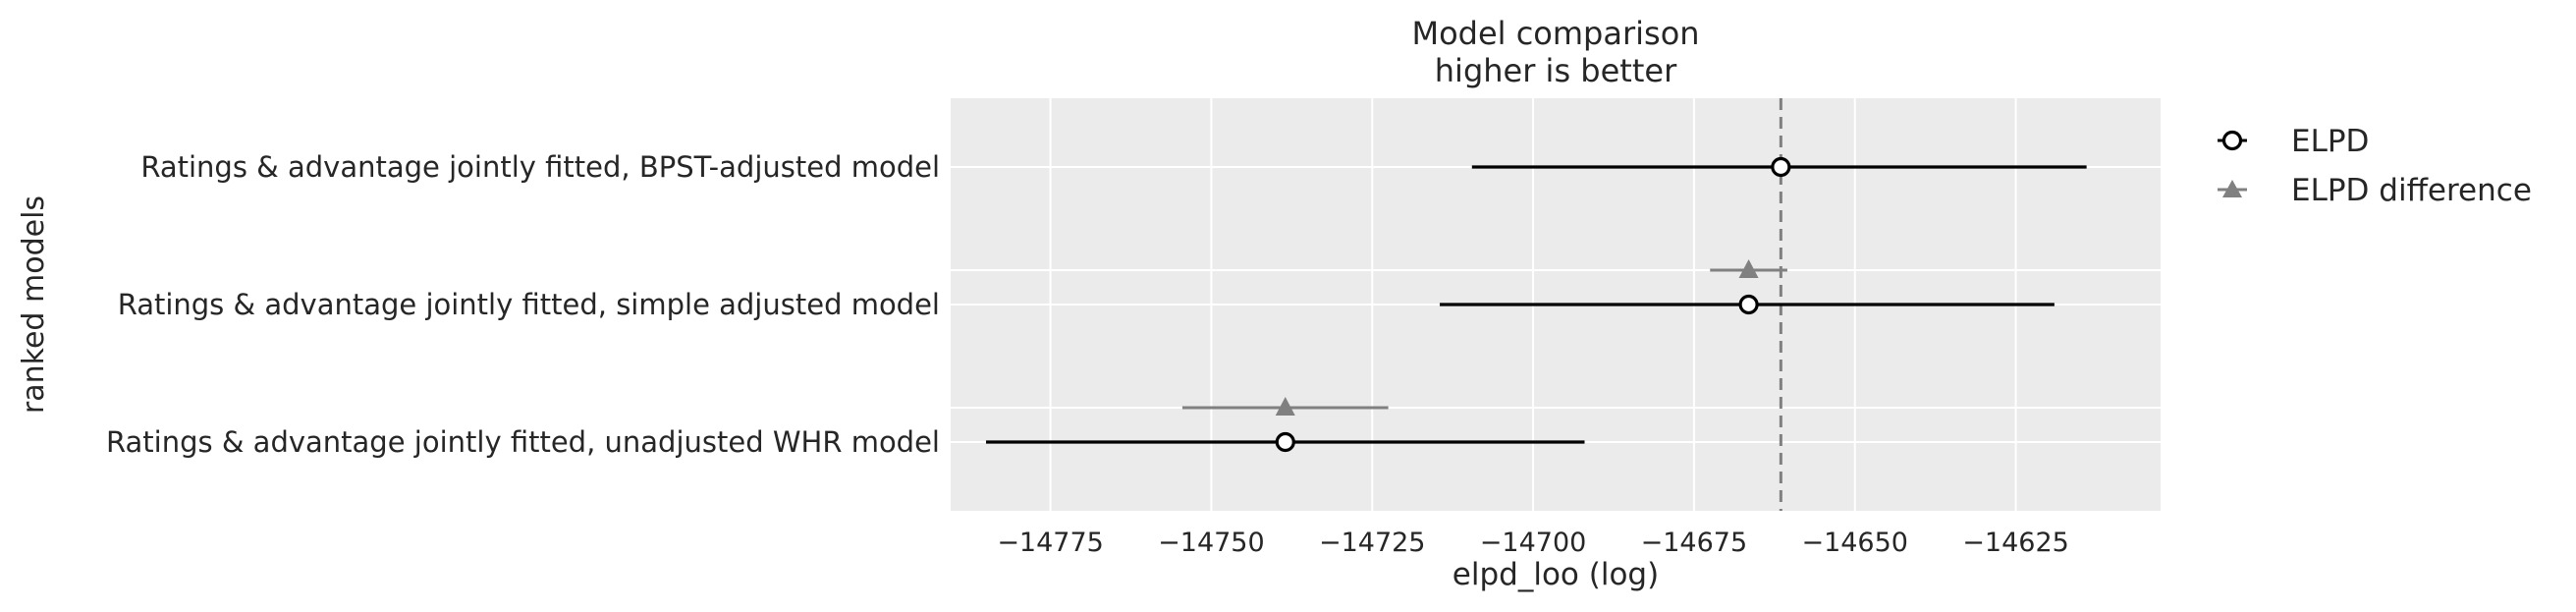 This screenshot has width=2576, height=612. What do you see at coordinates (2015, 543) in the screenshot?
I see `x-tick-label: −14625` at bounding box center [2015, 543].